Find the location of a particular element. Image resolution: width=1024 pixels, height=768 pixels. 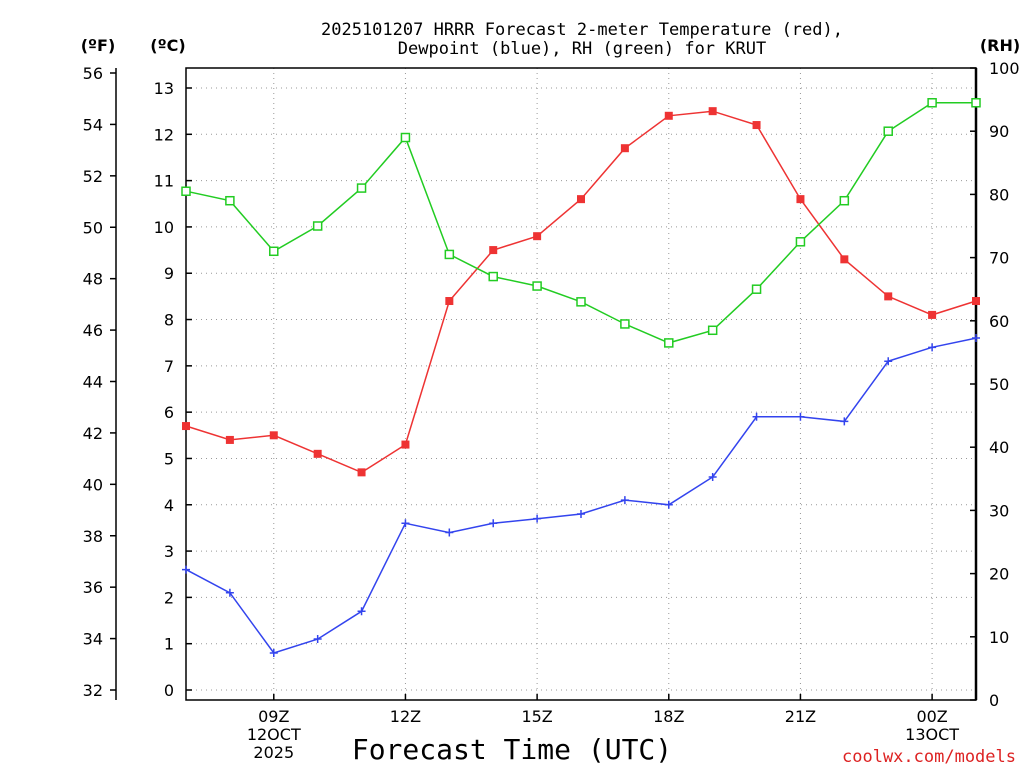

rh-tick-label: 10 is located at coordinates (999, 637).